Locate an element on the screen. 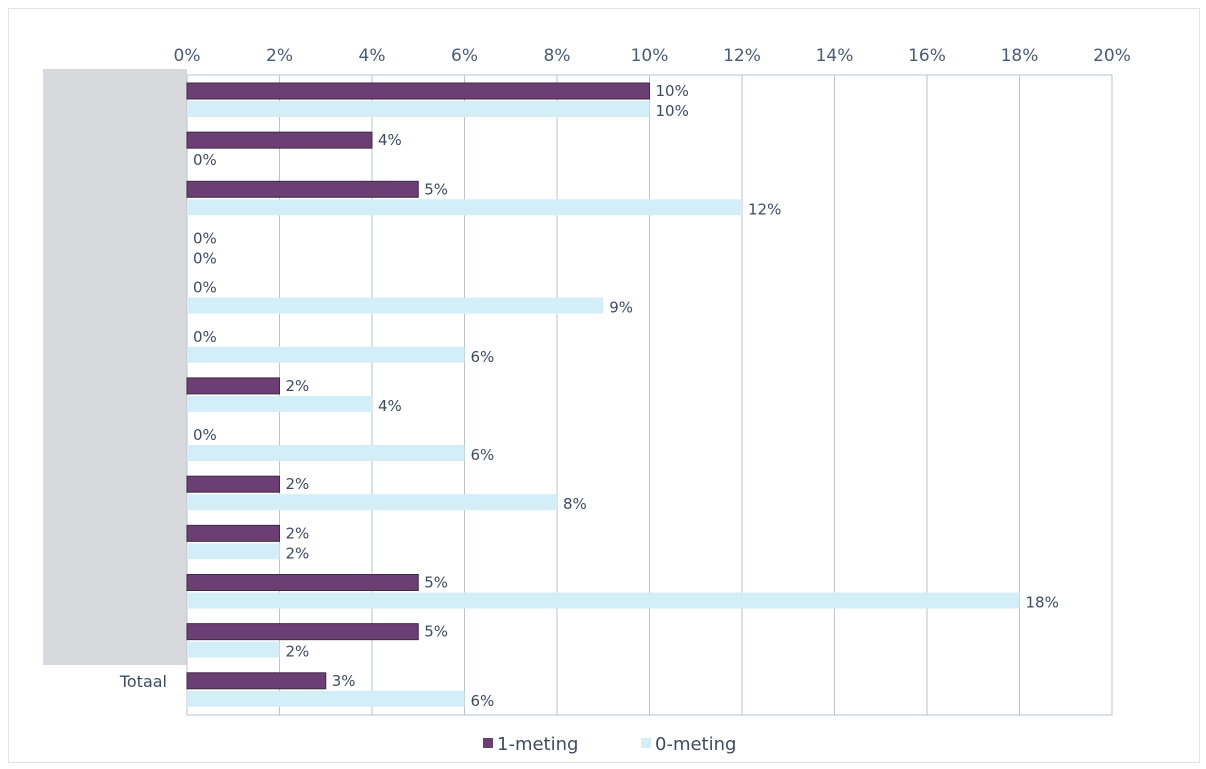 The height and width of the screenshot is (769, 1206). category-label: Totaal is located at coordinates (143, 681).